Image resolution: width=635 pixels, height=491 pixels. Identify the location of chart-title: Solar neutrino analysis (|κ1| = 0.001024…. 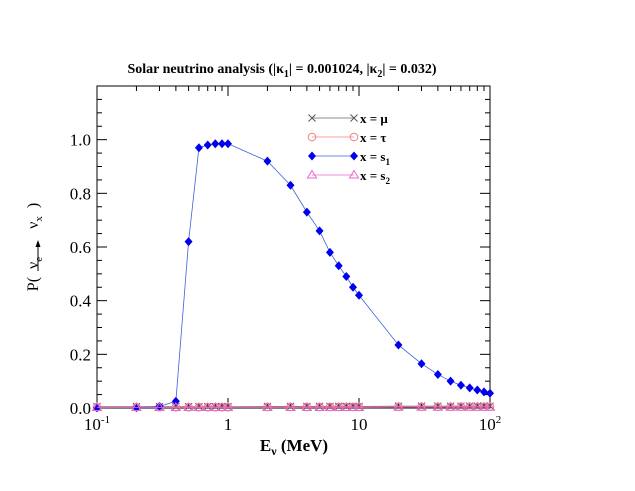
(281, 71).